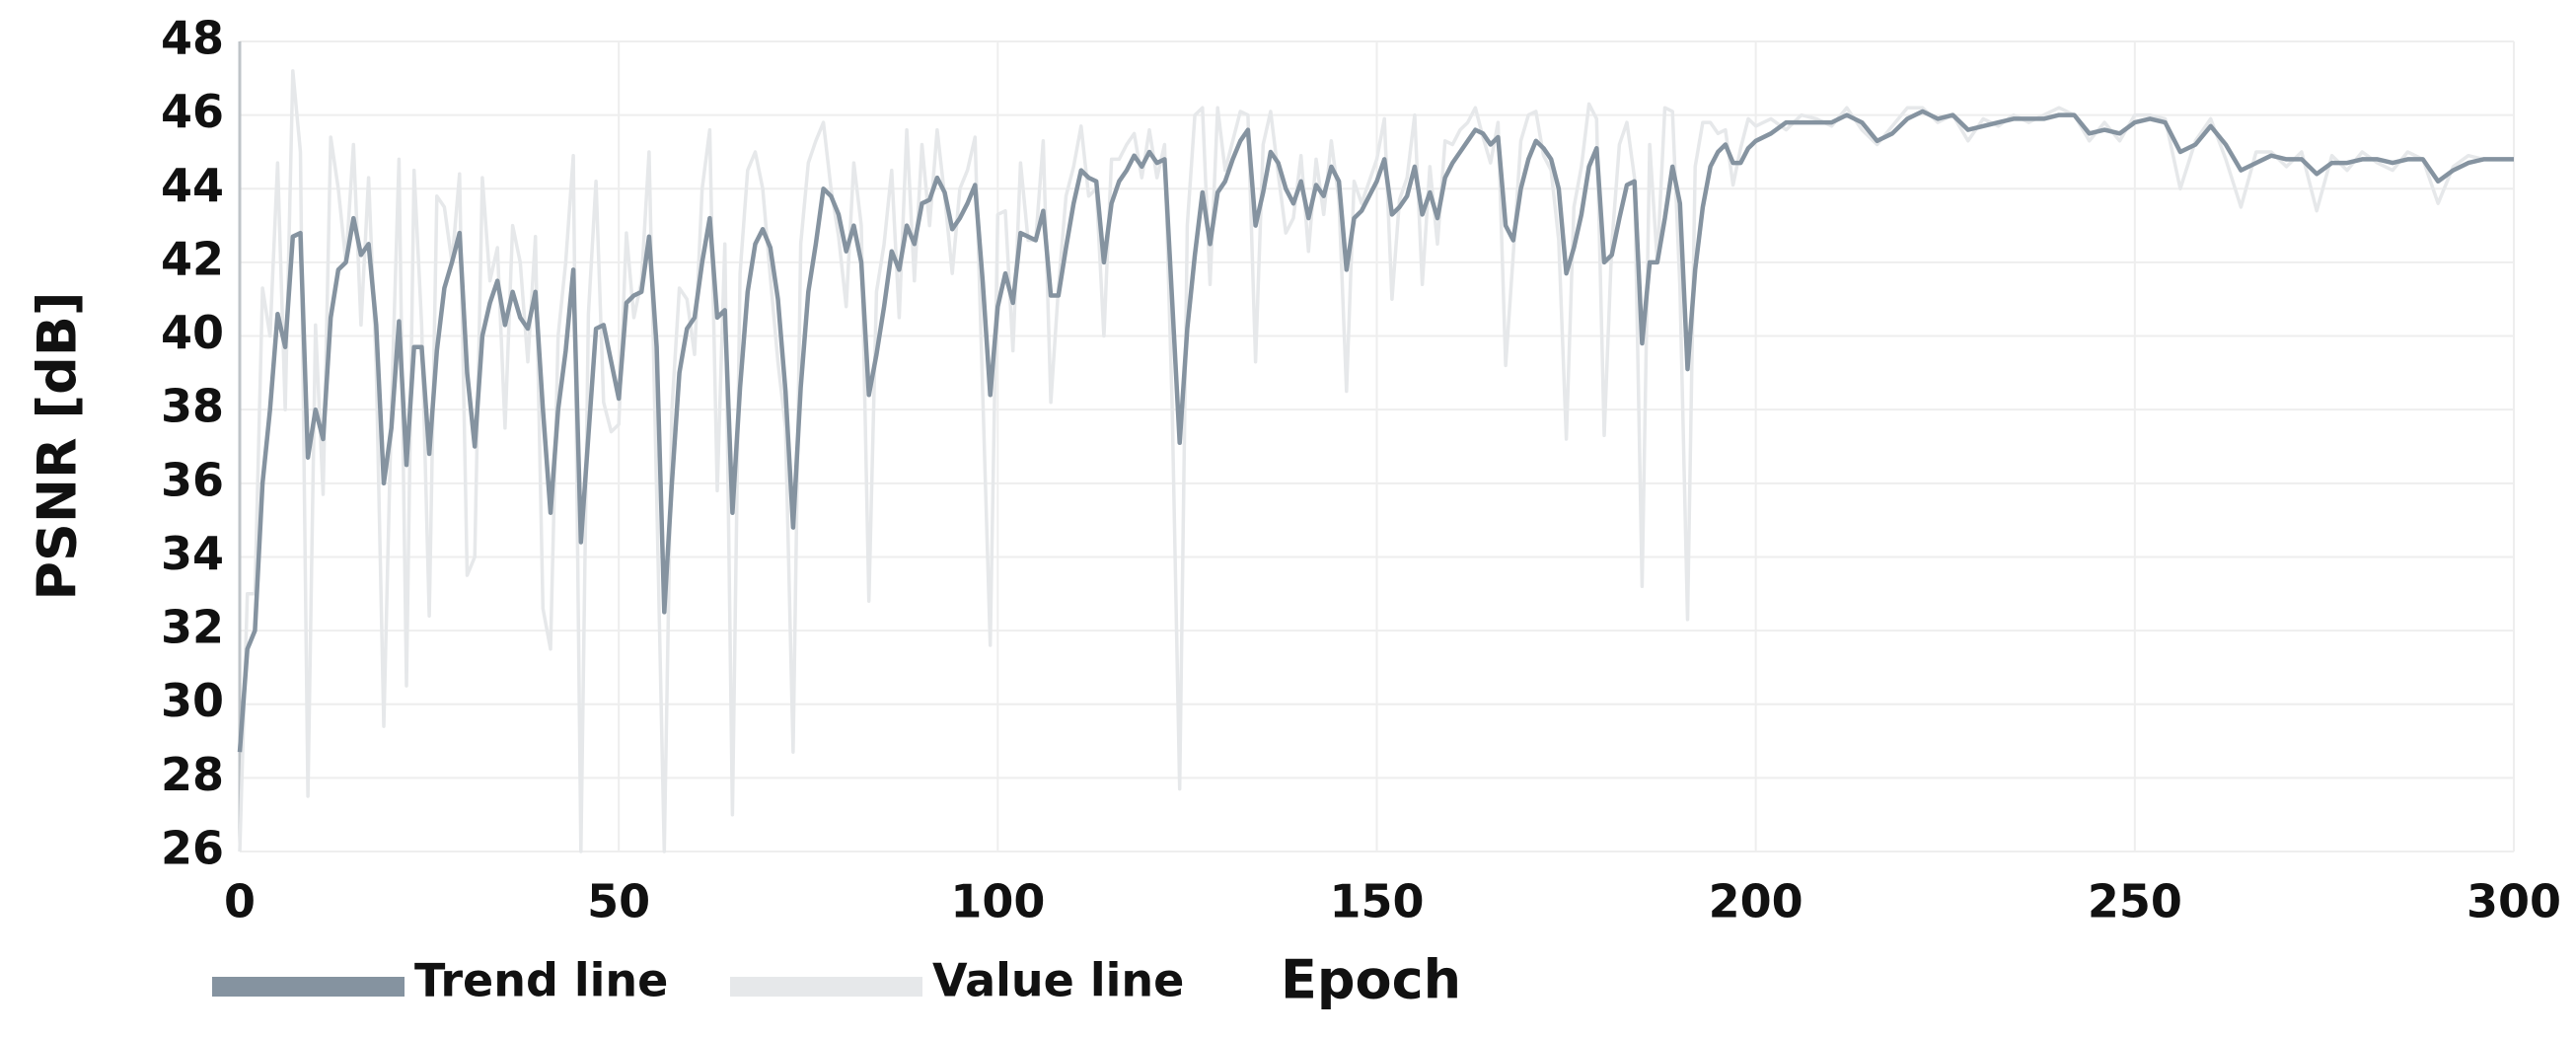 The width and height of the screenshot is (2576, 1037). What do you see at coordinates (192, 258) in the screenshot?
I see `y-tick-label: 42` at bounding box center [192, 258].